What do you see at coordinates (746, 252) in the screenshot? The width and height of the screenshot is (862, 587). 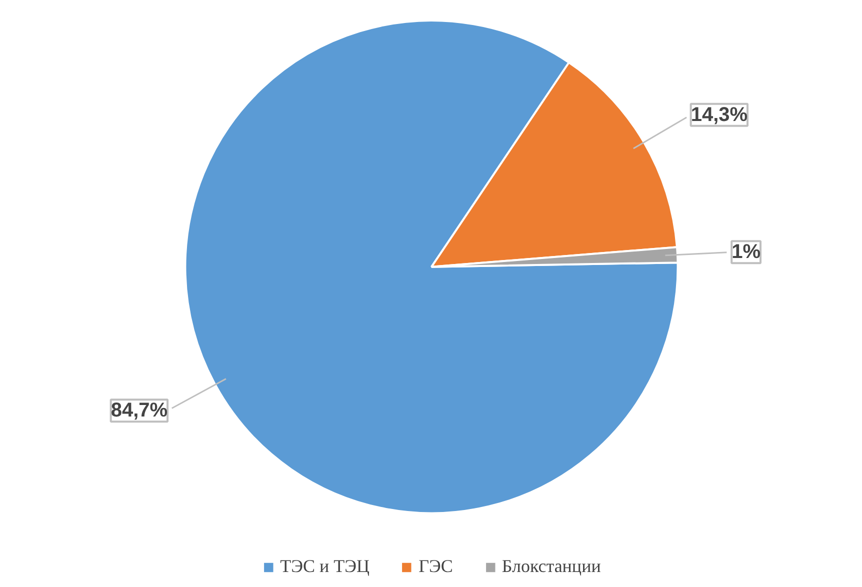 I see `data-label: 1%` at bounding box center [746, 252].